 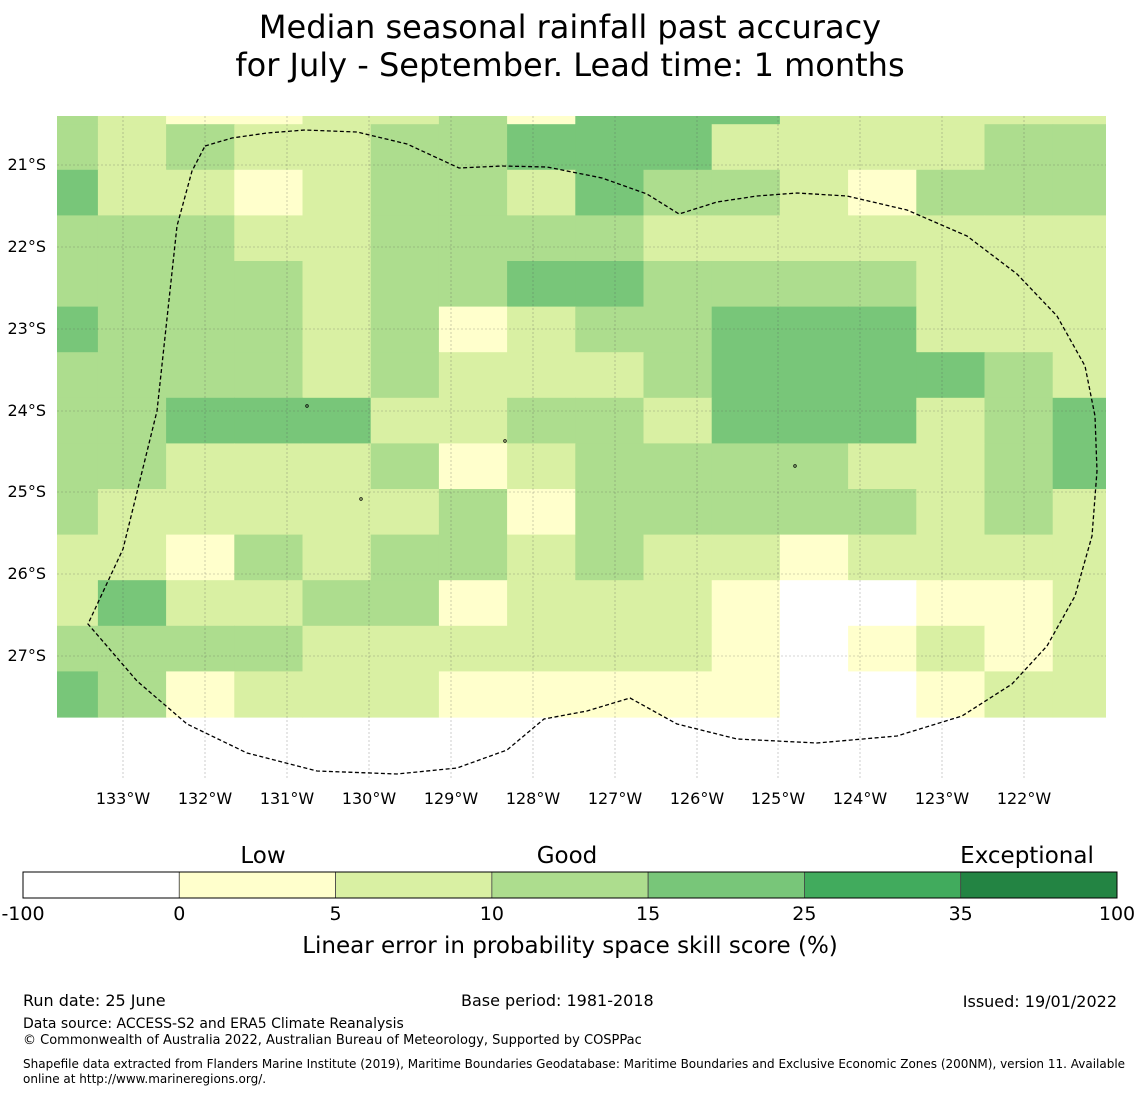 I want to click on colorbar-outline, so click(x=570, y=885).